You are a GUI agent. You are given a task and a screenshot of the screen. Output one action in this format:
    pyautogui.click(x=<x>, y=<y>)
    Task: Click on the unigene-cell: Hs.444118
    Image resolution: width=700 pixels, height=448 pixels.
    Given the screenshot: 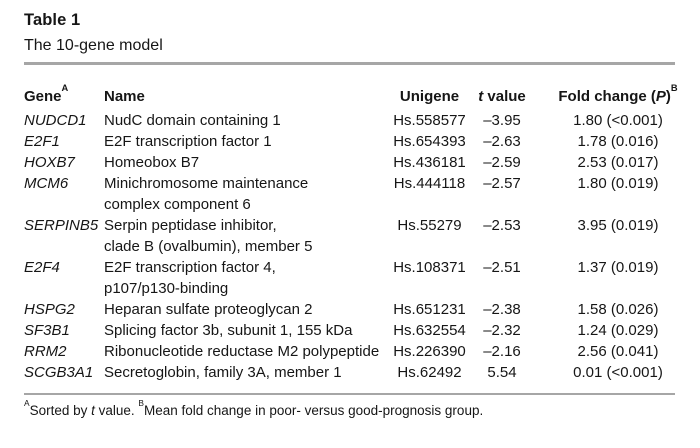 What is the action you would take?
    pyautogui.click(x=429, y=183)
    